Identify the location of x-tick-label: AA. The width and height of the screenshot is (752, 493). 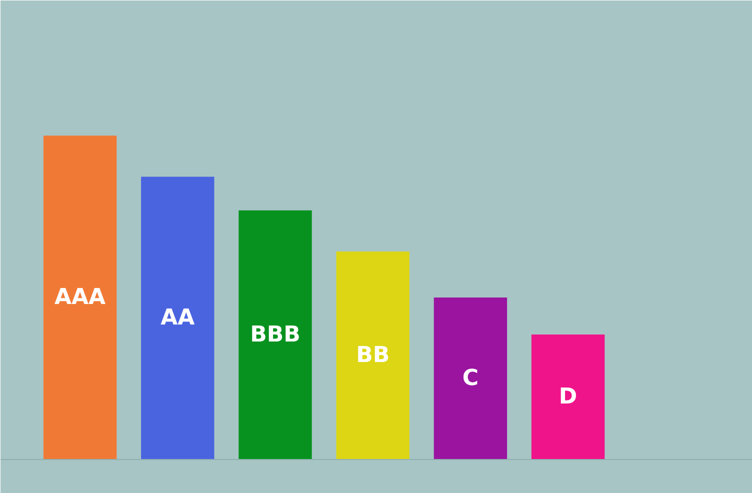
(177, 318).